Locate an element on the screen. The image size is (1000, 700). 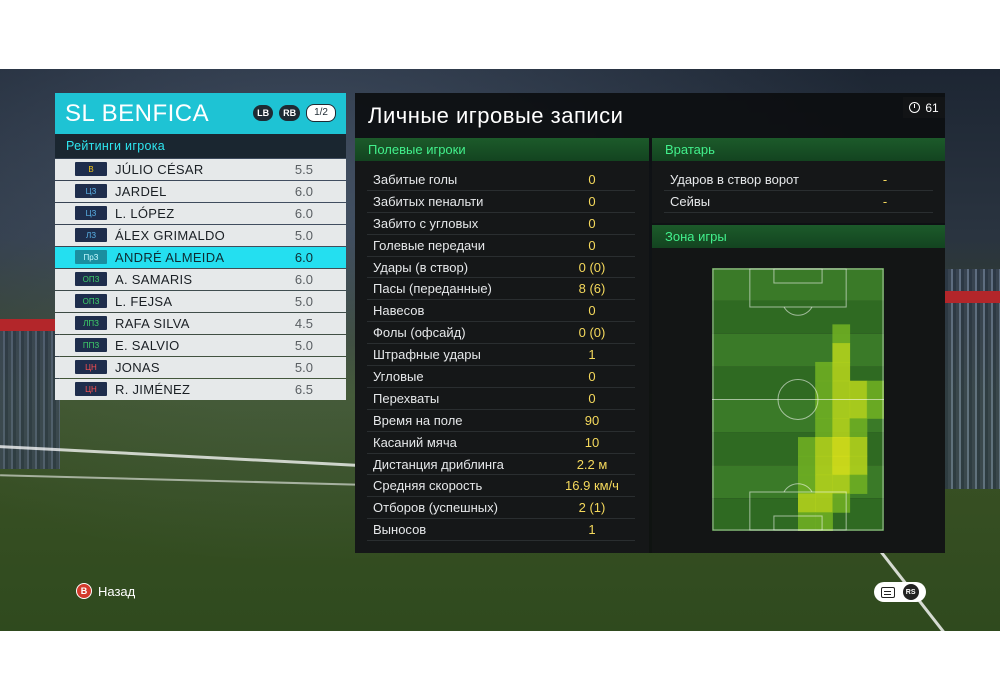
player-row: ЛПЗ RAFA SILVA 4.5 is located at coordinates (200, 323).